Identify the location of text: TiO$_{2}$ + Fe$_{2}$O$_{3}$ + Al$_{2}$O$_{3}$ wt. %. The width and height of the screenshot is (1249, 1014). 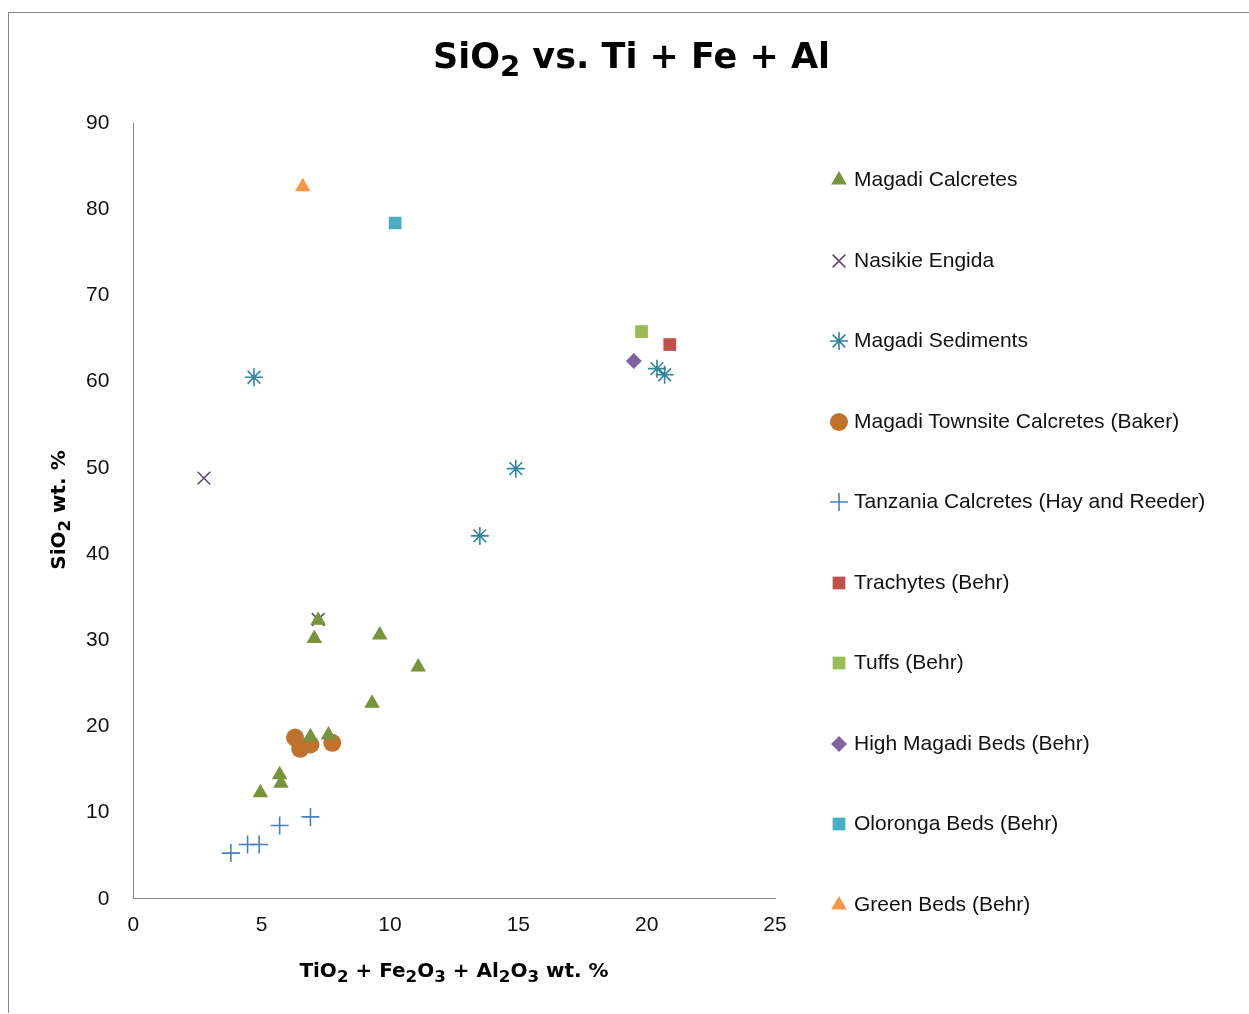
(454, 972).